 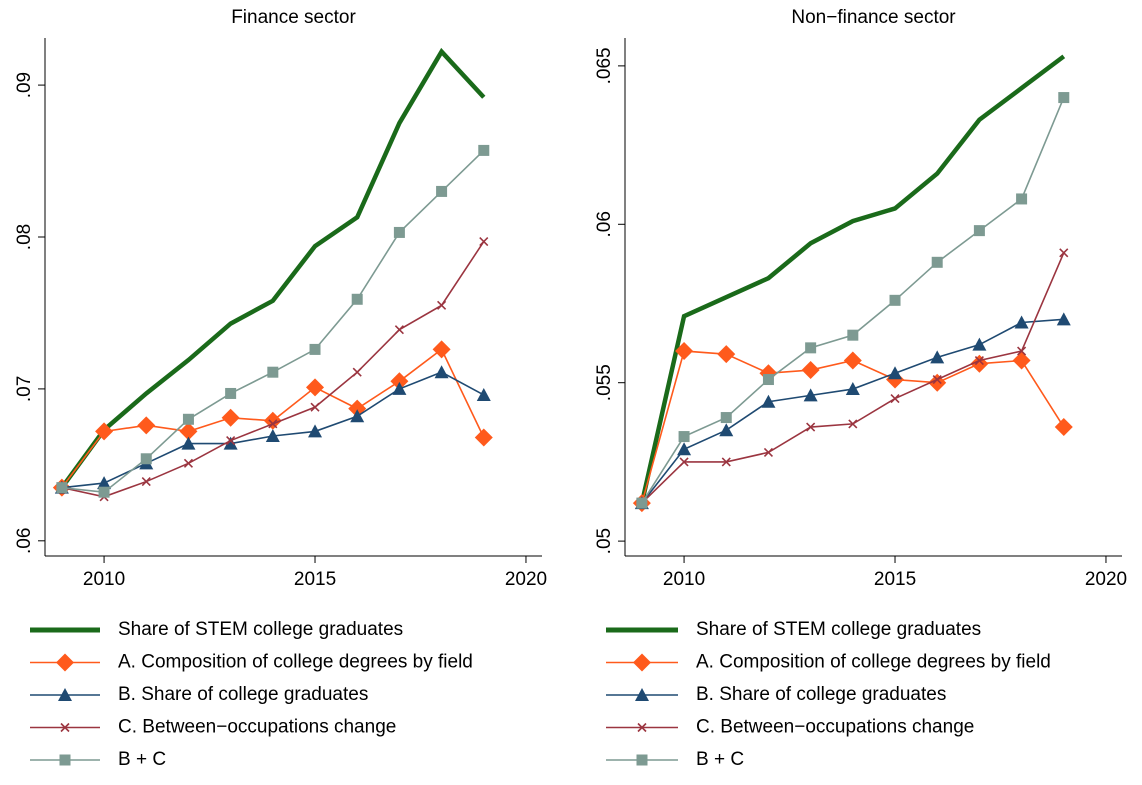 What do you see at coordinates (604, 65) in the screenshot?
I see `y-tick-label: .065` at bounding box center [604, 65].